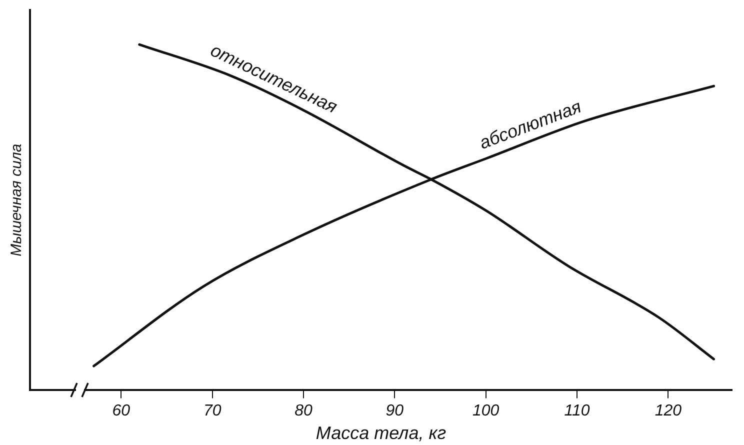 Image resolution: width=744 pixels, height=445 pixels. What do you see at coordinates (212, 411) in the screenshot?
I see `x-tick-label: 70` at bounding box center [212, 411].